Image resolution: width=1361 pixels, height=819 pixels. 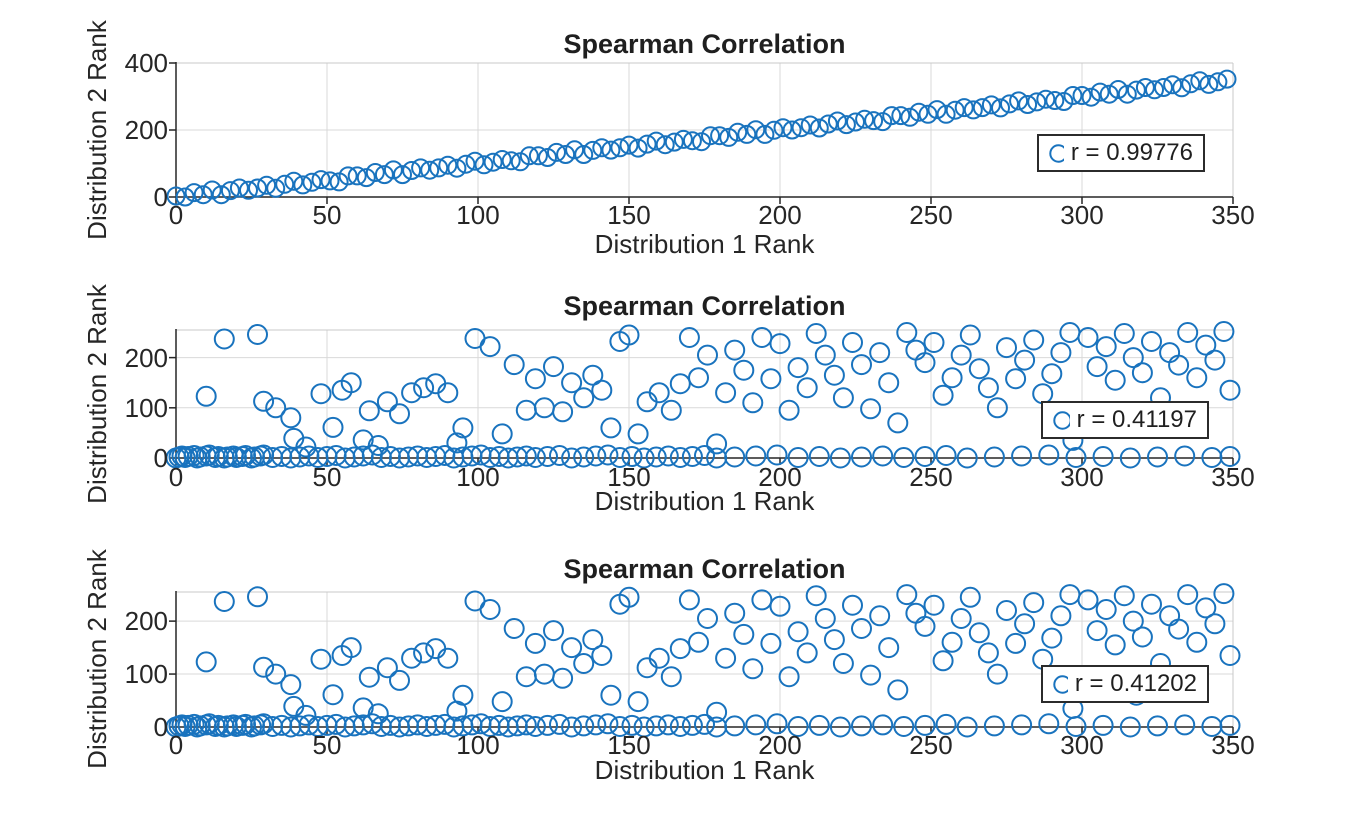 I want to click on plot3-title: Spearman Correlation, so click(x=704, y=569).